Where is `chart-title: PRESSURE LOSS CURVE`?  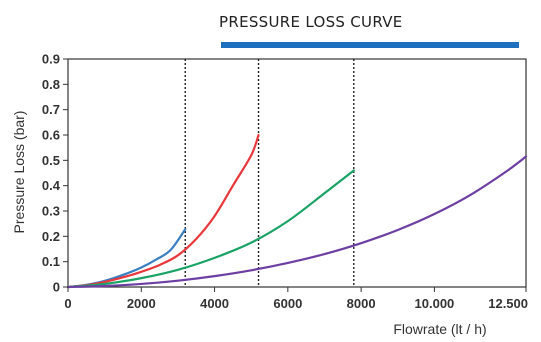
chart-title: PRESSURE LOSS CURVE is located at coordinates (311, 22).